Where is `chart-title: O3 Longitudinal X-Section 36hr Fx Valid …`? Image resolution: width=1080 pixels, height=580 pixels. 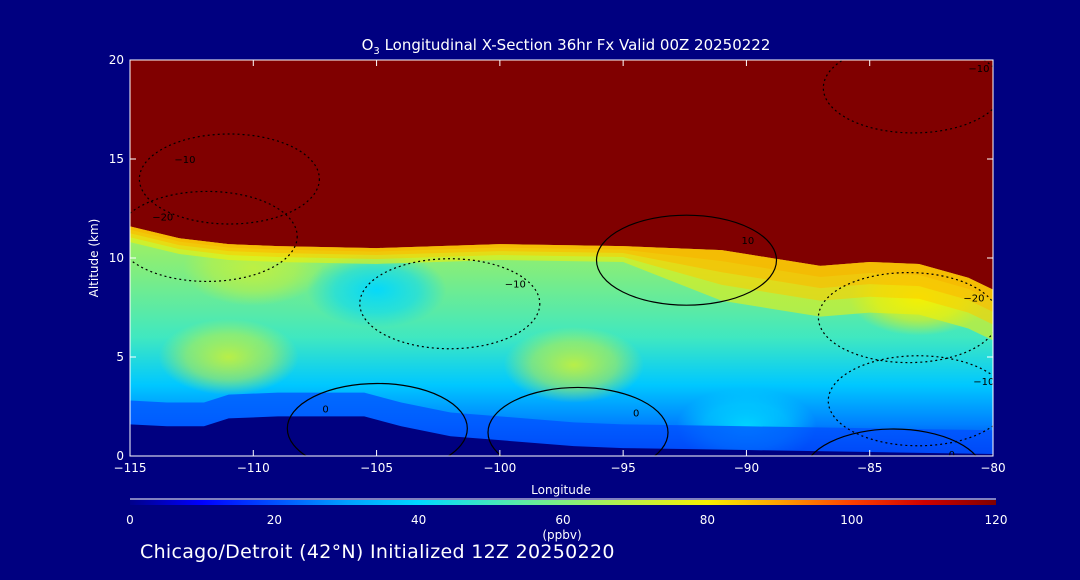
chart-title: O3 Longitudinal X-Section 36hr Fx Valid … is located at coordinates (566, 46).